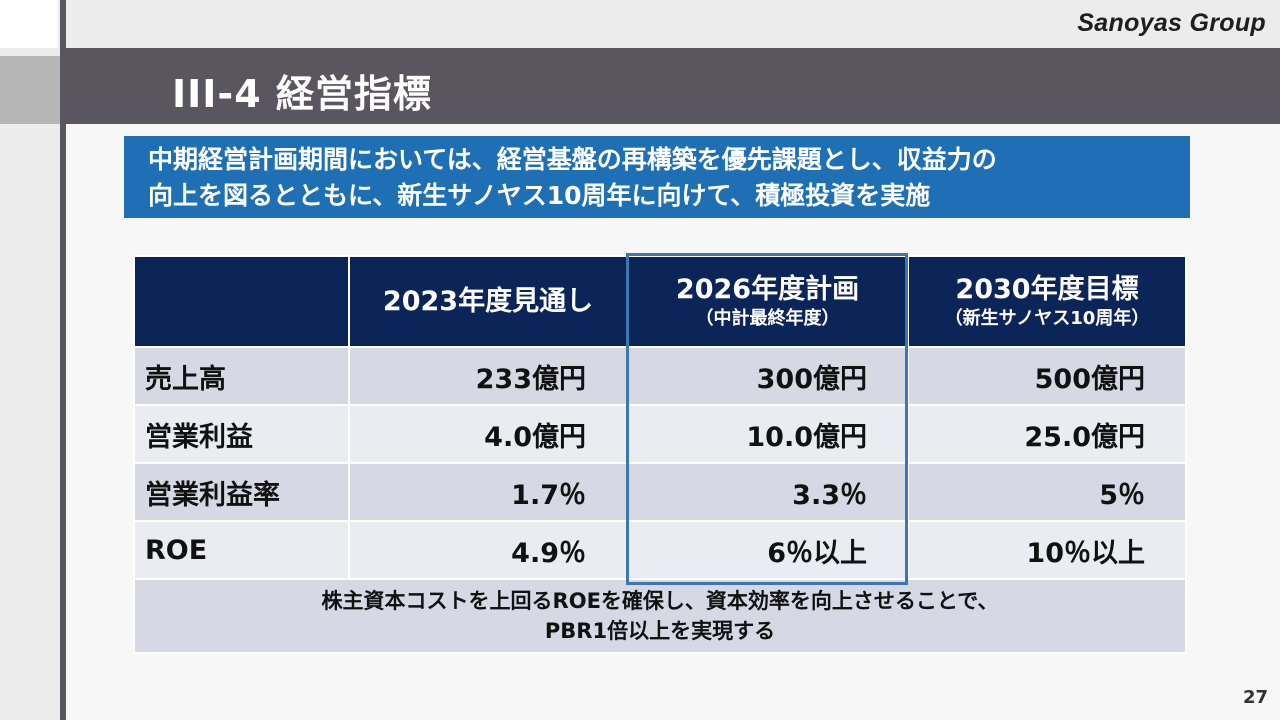 This screenshot has height=720, width=1280. I want to click on cell-value: 1.7％, so click(488, 492).